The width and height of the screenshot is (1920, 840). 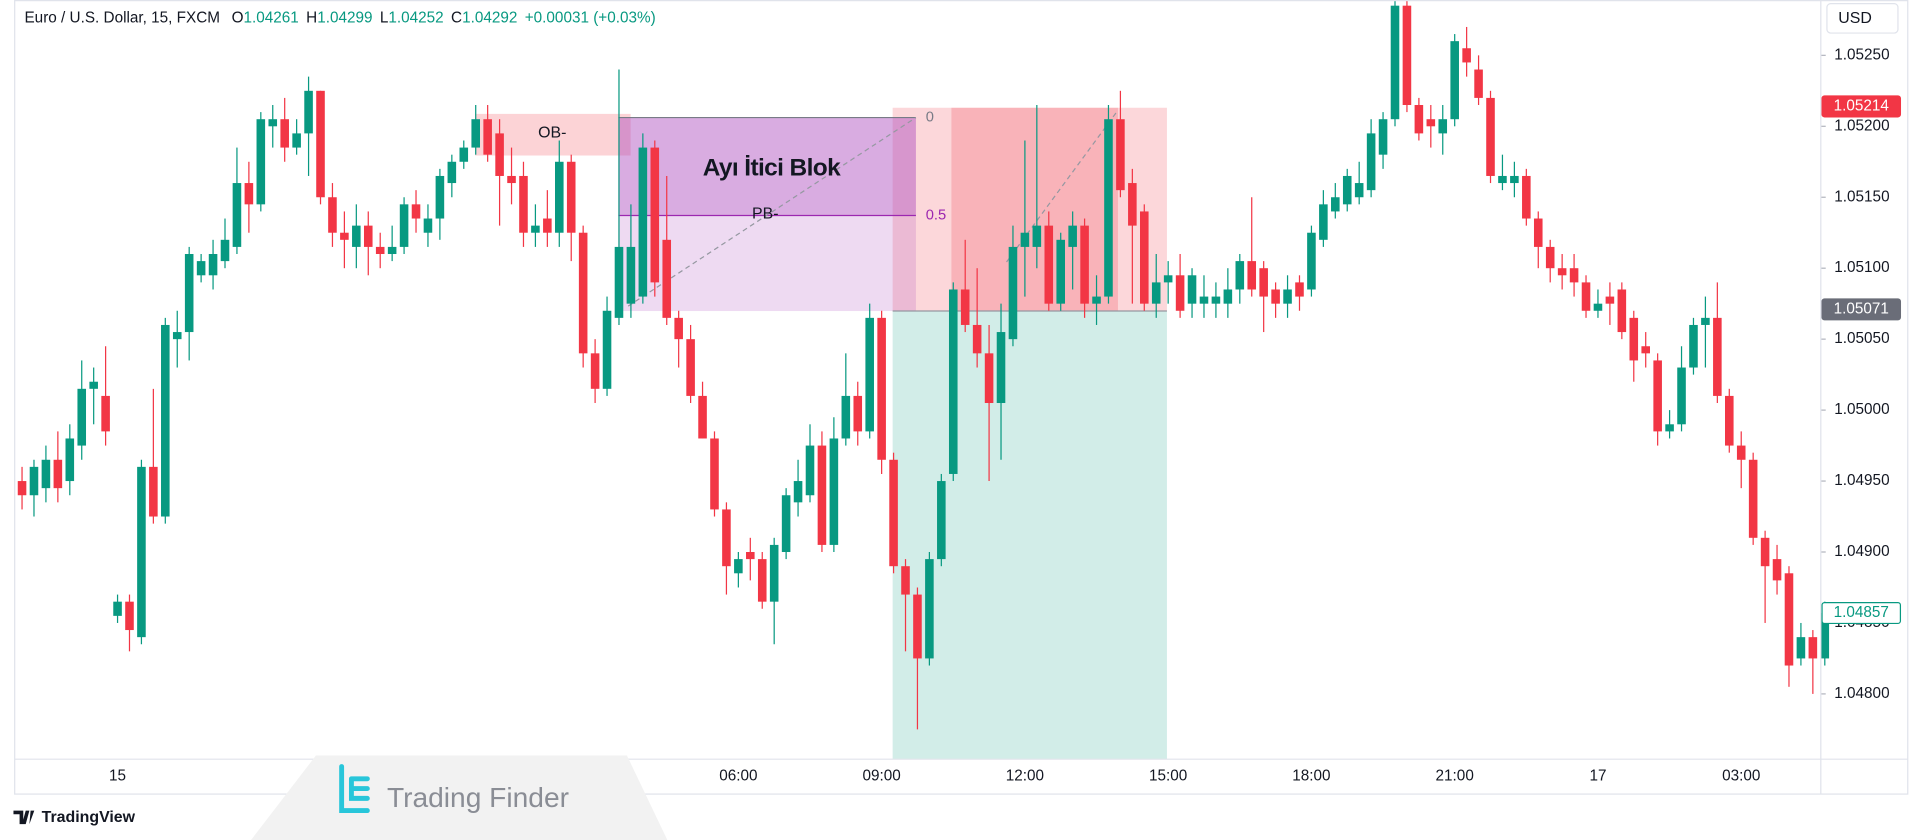 I want to click on brand: TradingView, so click(x=74, y=817).